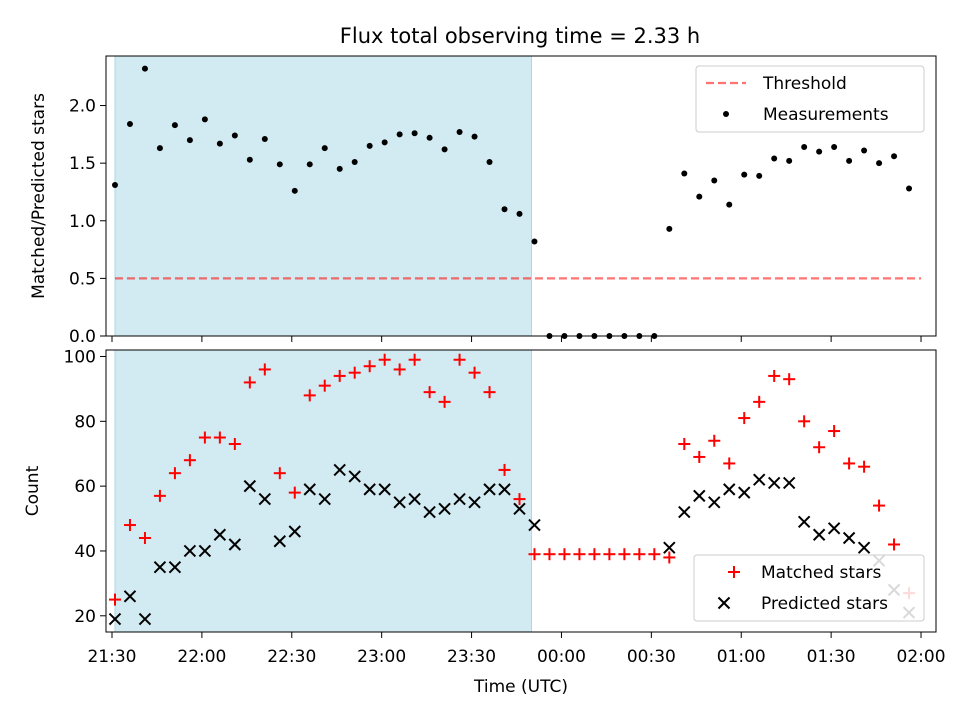 This screenshot has height=720, width=960. What do you see at coordinates (821, 573) in the screenshot?
I see `legend-matched-label: Matched stars` at bounding box center [821, 573].